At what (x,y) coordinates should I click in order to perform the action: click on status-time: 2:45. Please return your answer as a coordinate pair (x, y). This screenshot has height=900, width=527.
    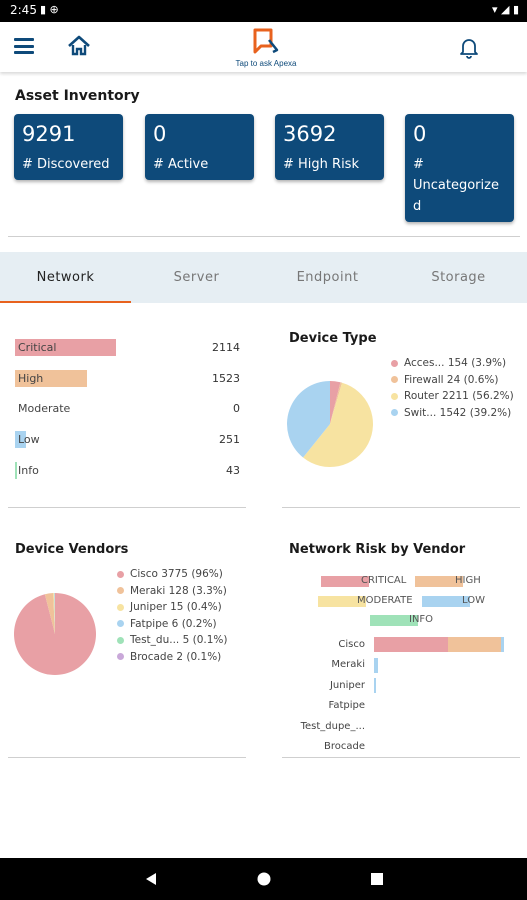
    Looking at the image, I should click on (23, 10).